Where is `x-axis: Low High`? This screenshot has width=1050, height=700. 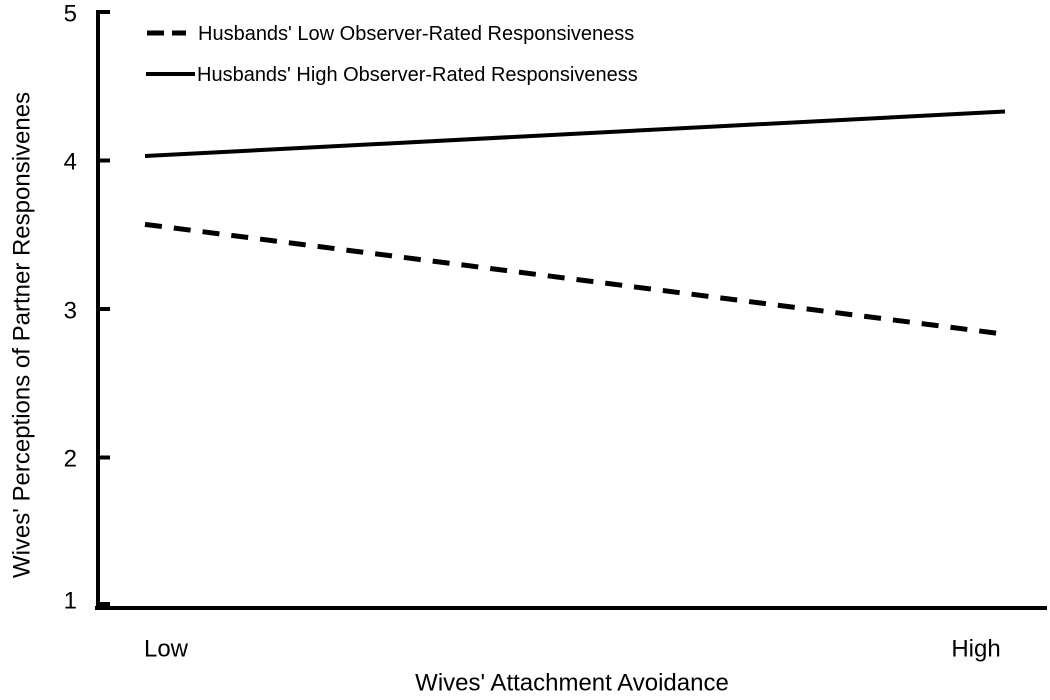 x-axis: Low High is located at coordinates (571, 634).